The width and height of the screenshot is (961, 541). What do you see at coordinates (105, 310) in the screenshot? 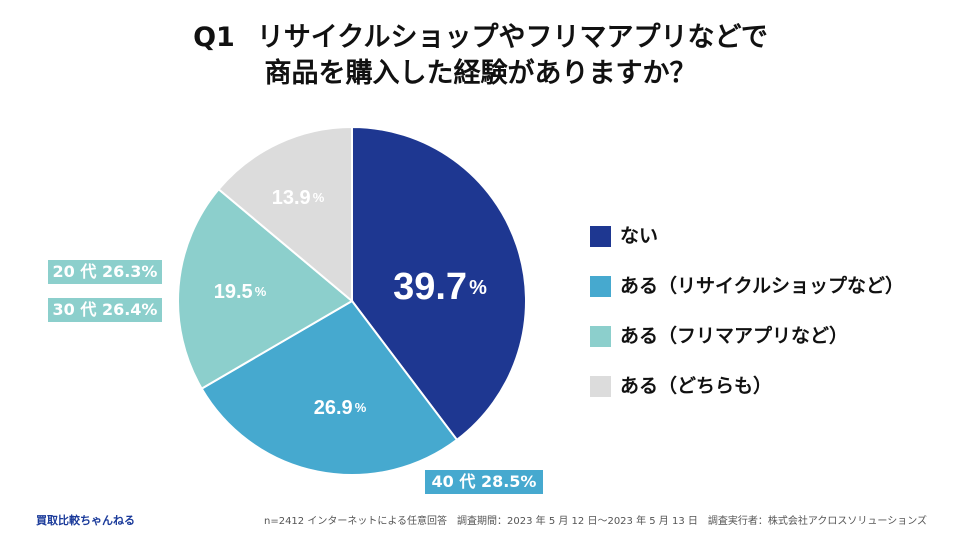
I see `callout-30s: 30 代 26.4%` at bounding box center [105, 310].